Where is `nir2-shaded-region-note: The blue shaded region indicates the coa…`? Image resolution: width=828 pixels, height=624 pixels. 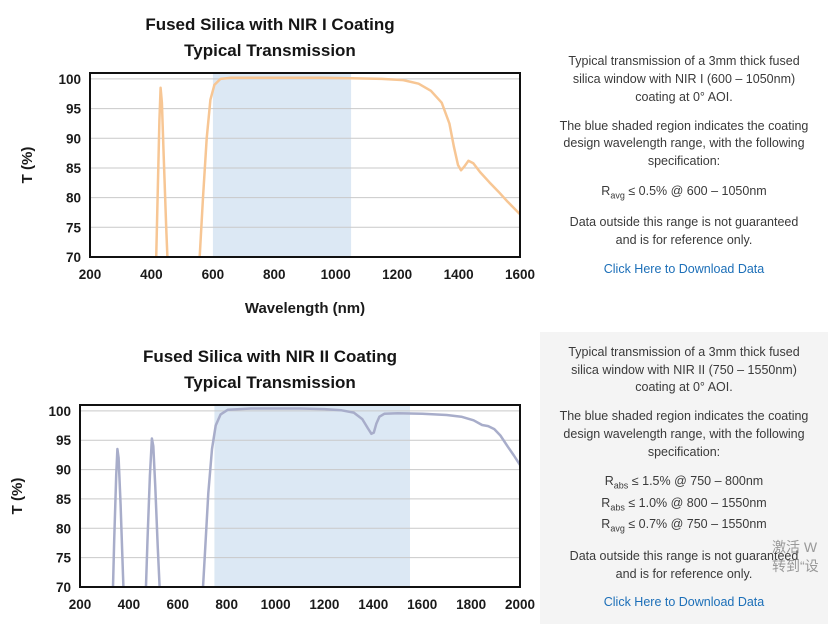 nir2-shaded-region-note: The blue shaded region indicates the coa… is located at coordinates (684, 434).